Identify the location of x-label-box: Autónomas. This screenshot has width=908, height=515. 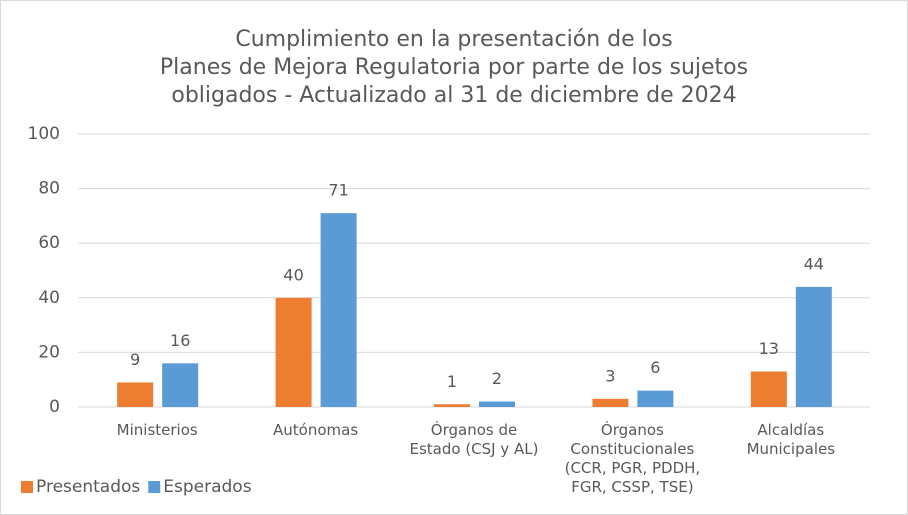
(316, 430).